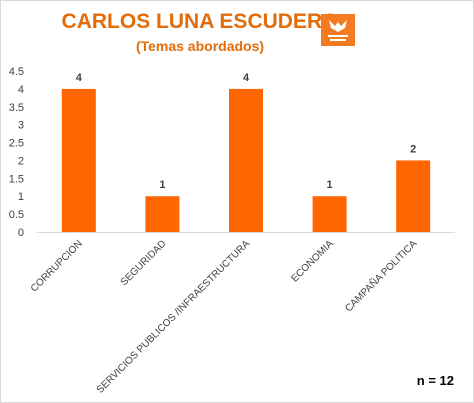 The image size is (474, 403). I want to click on party-logo-graphic, so click(338, 30).